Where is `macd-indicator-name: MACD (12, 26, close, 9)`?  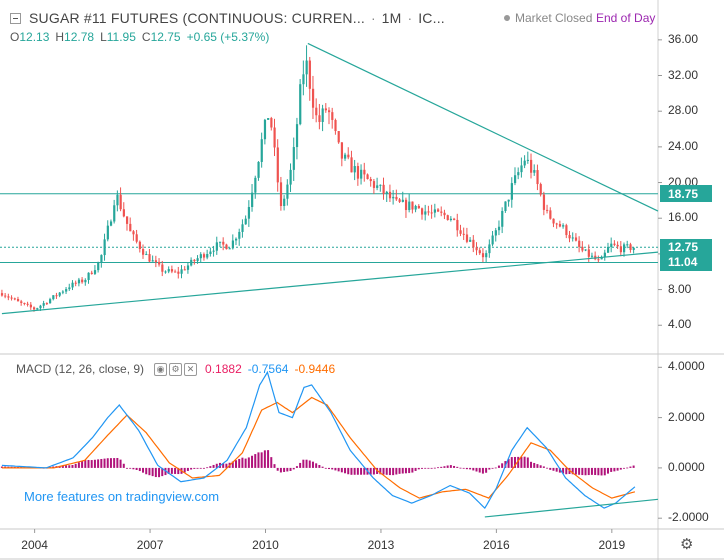 macd-indicator-name: MACD (12, 26, close, 9) is located at coordinates (80, 369).